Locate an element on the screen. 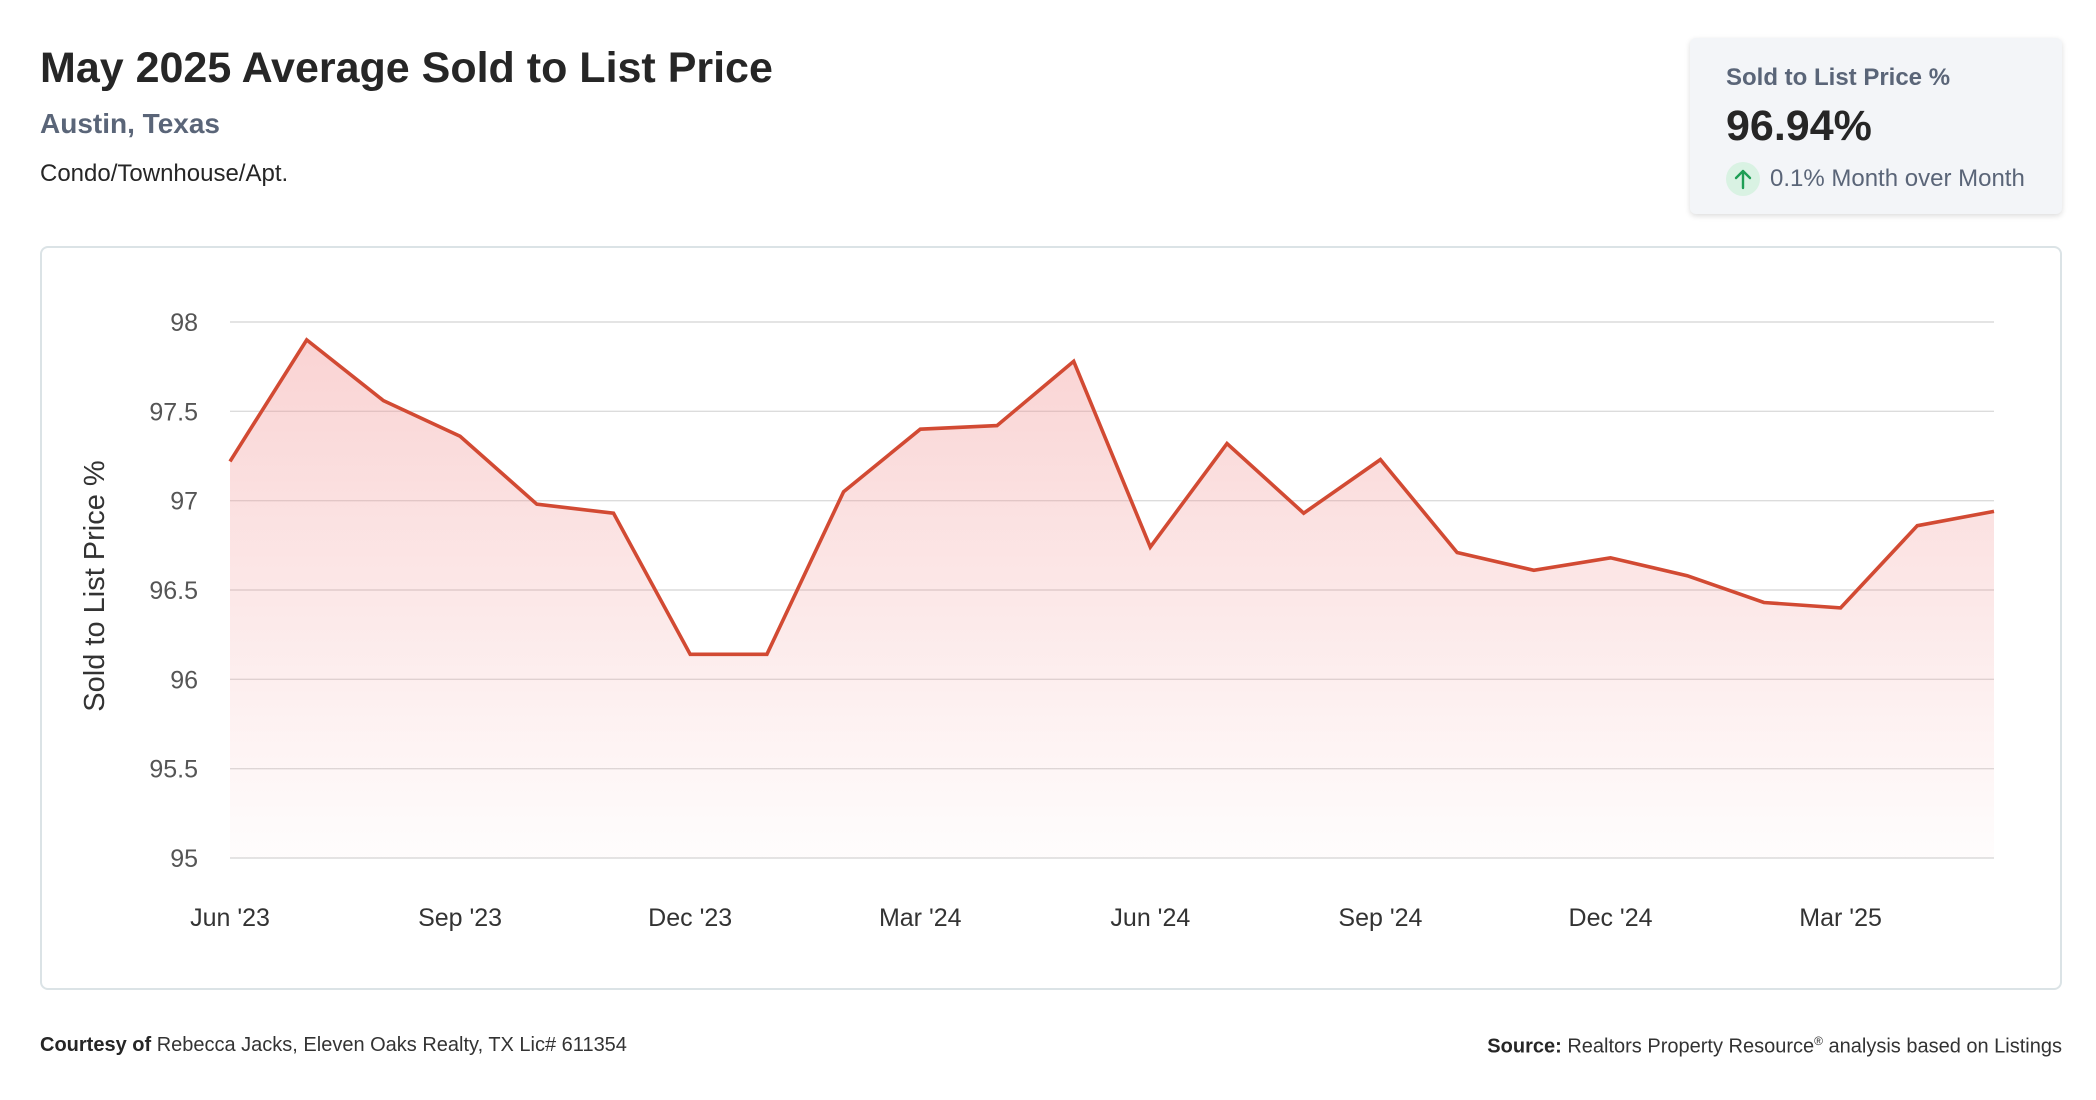  x-tick-label: Sep '23 is located at coordinates (460, 918).